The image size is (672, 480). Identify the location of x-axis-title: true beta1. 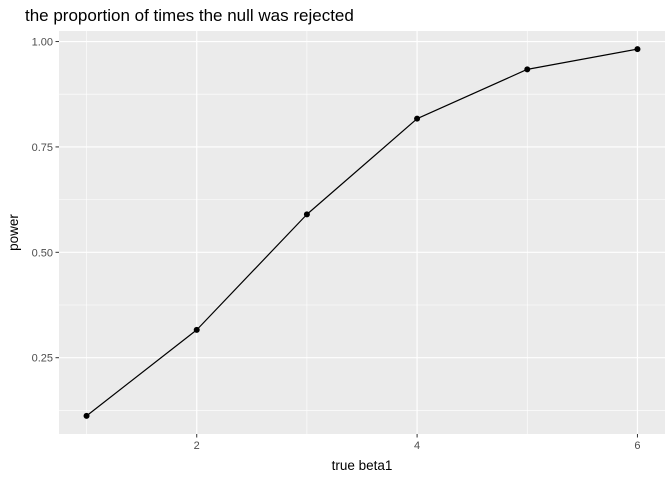
(362, 465).